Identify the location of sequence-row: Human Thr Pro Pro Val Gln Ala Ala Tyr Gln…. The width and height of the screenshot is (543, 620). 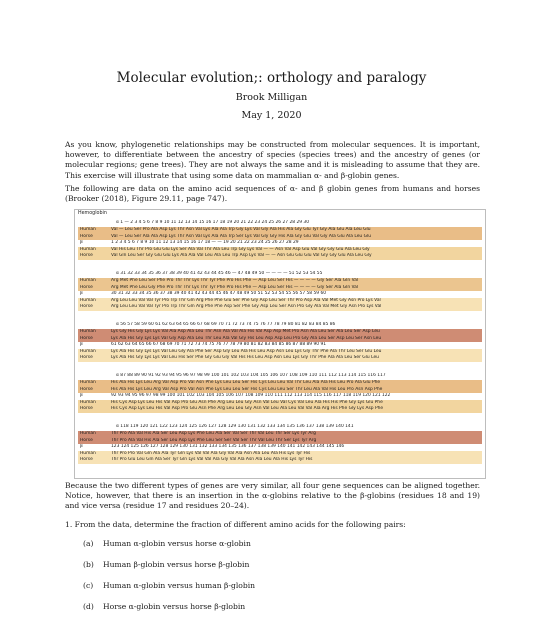
(280, 453).